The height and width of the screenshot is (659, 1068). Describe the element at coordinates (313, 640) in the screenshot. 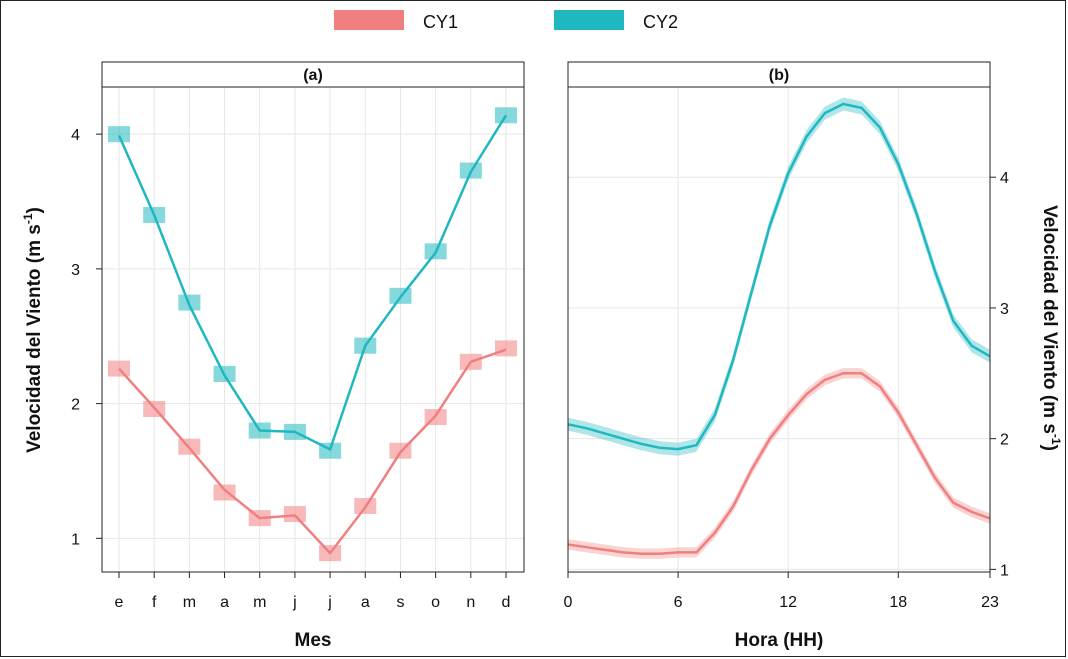

I see `panel-a-x-title: Mes` at that location.